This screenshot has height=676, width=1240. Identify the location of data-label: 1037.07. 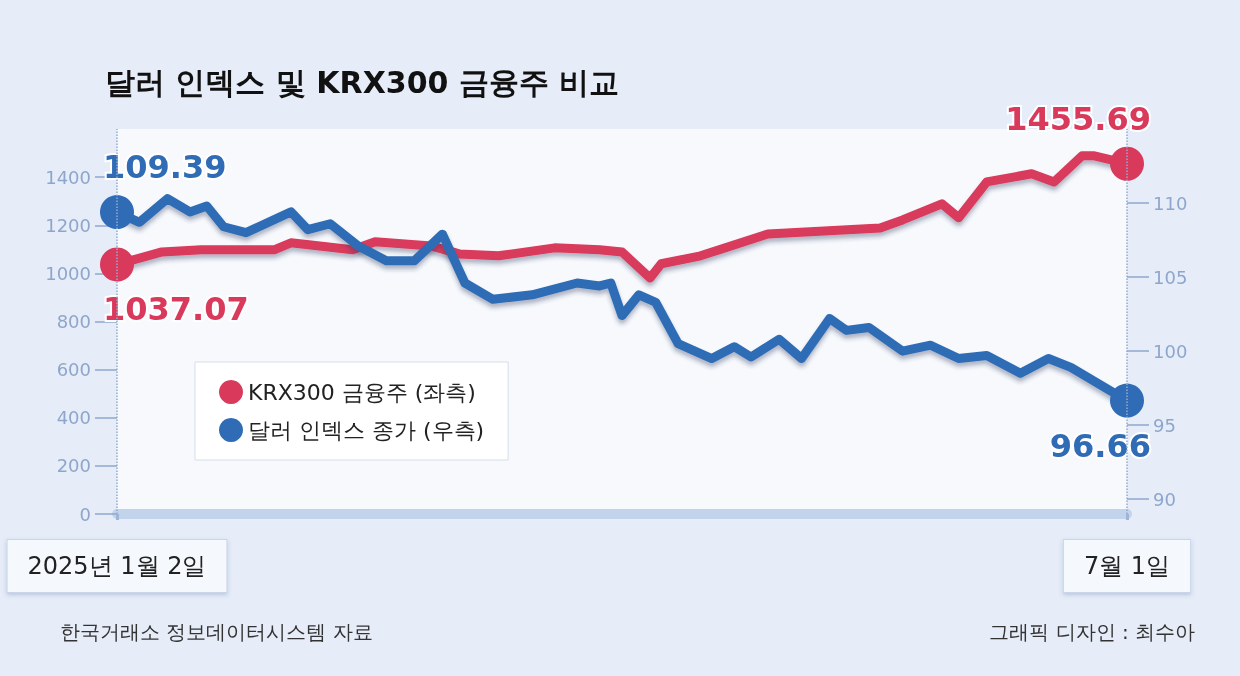
(176, 309).